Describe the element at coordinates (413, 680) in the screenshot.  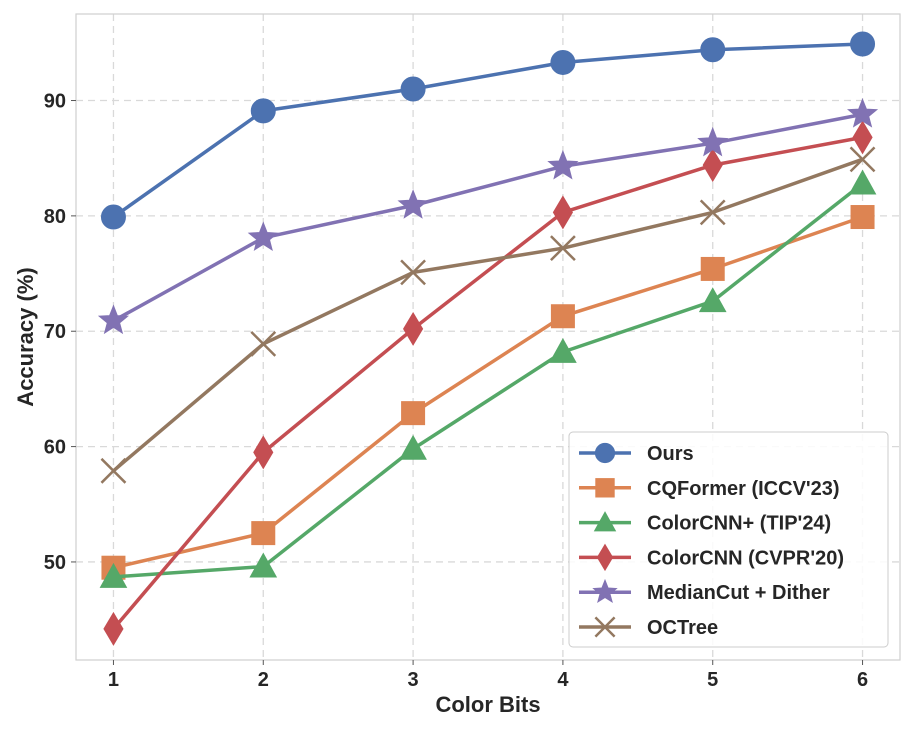
I see `x-tick-label: 3` at that location.